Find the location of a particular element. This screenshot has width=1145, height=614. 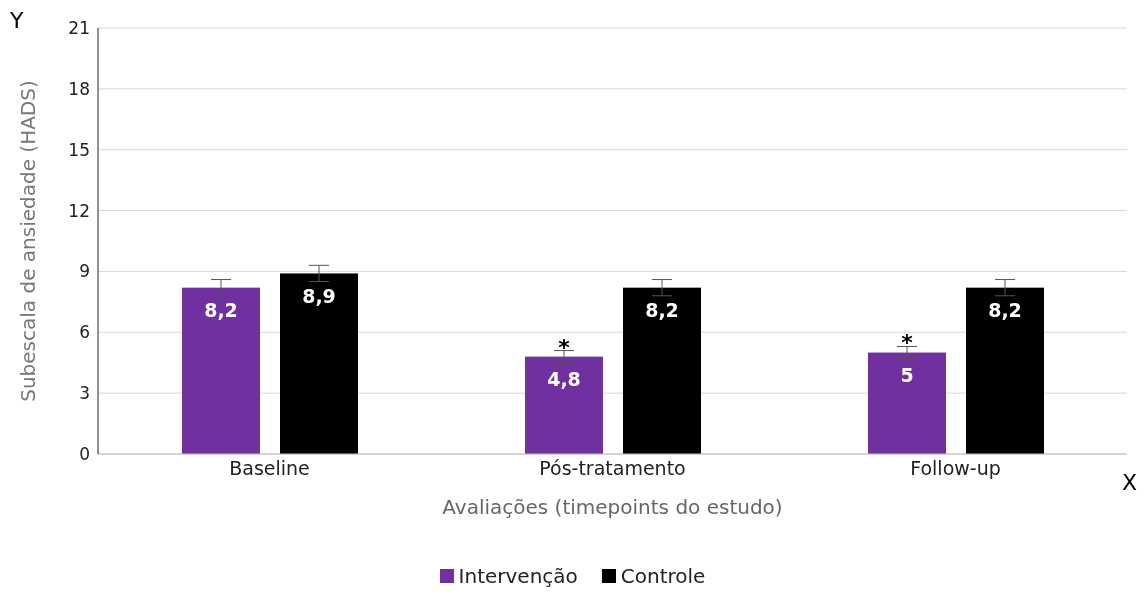

data-label: 8,9 is located at coordinates (319, 295).